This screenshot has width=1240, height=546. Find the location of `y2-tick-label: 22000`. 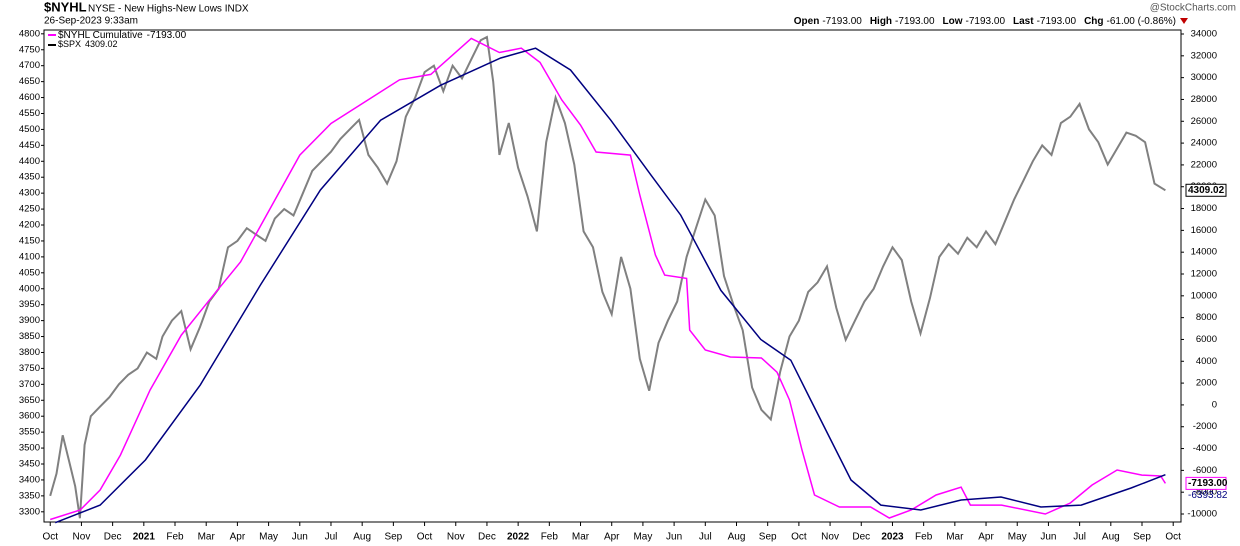

y2-tick-label: 22000 is located at coordinates (1204, 164).